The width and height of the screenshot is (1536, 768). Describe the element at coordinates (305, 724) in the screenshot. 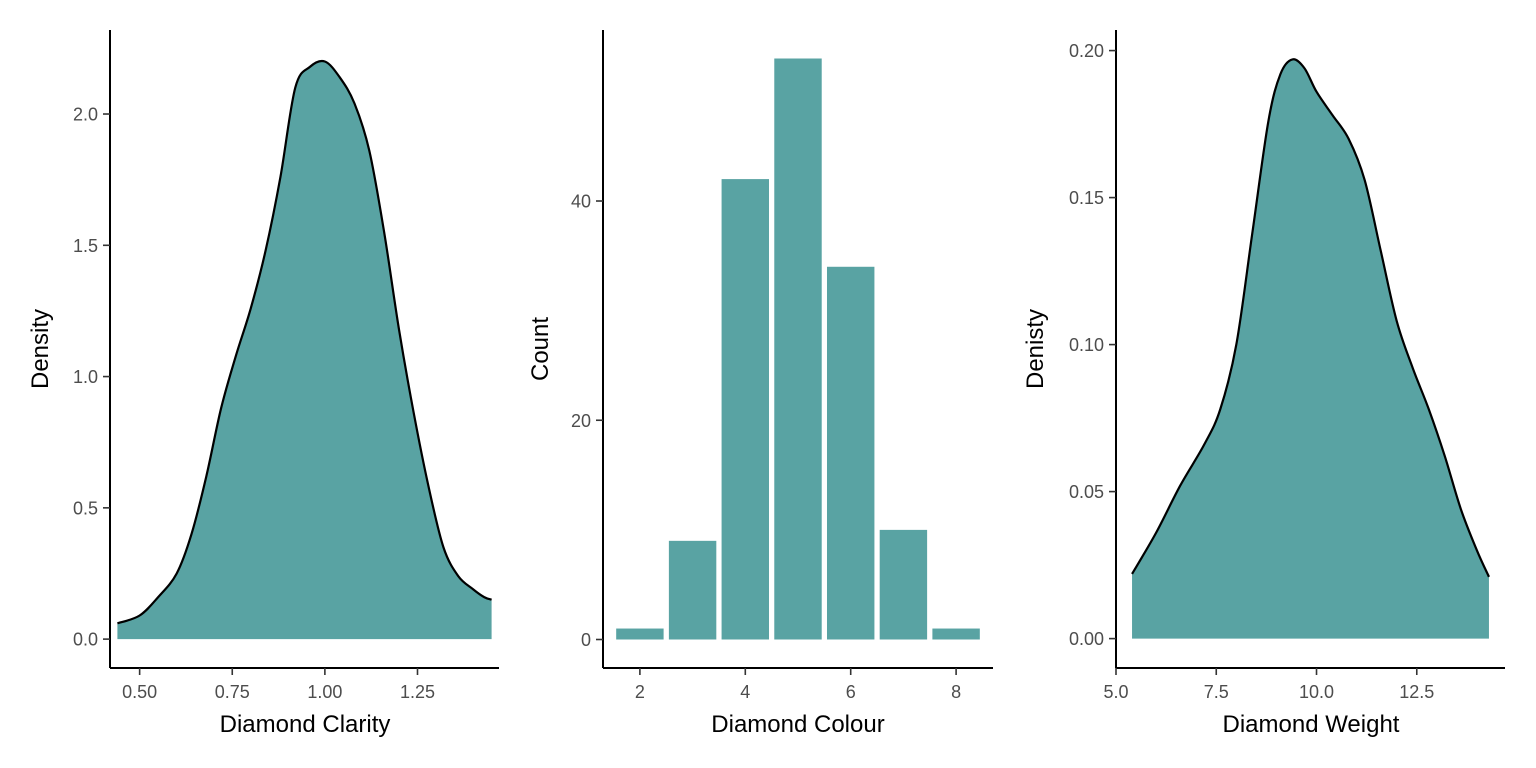

I see `clarity-x-axis-title: Diamond Clarity` at that location.